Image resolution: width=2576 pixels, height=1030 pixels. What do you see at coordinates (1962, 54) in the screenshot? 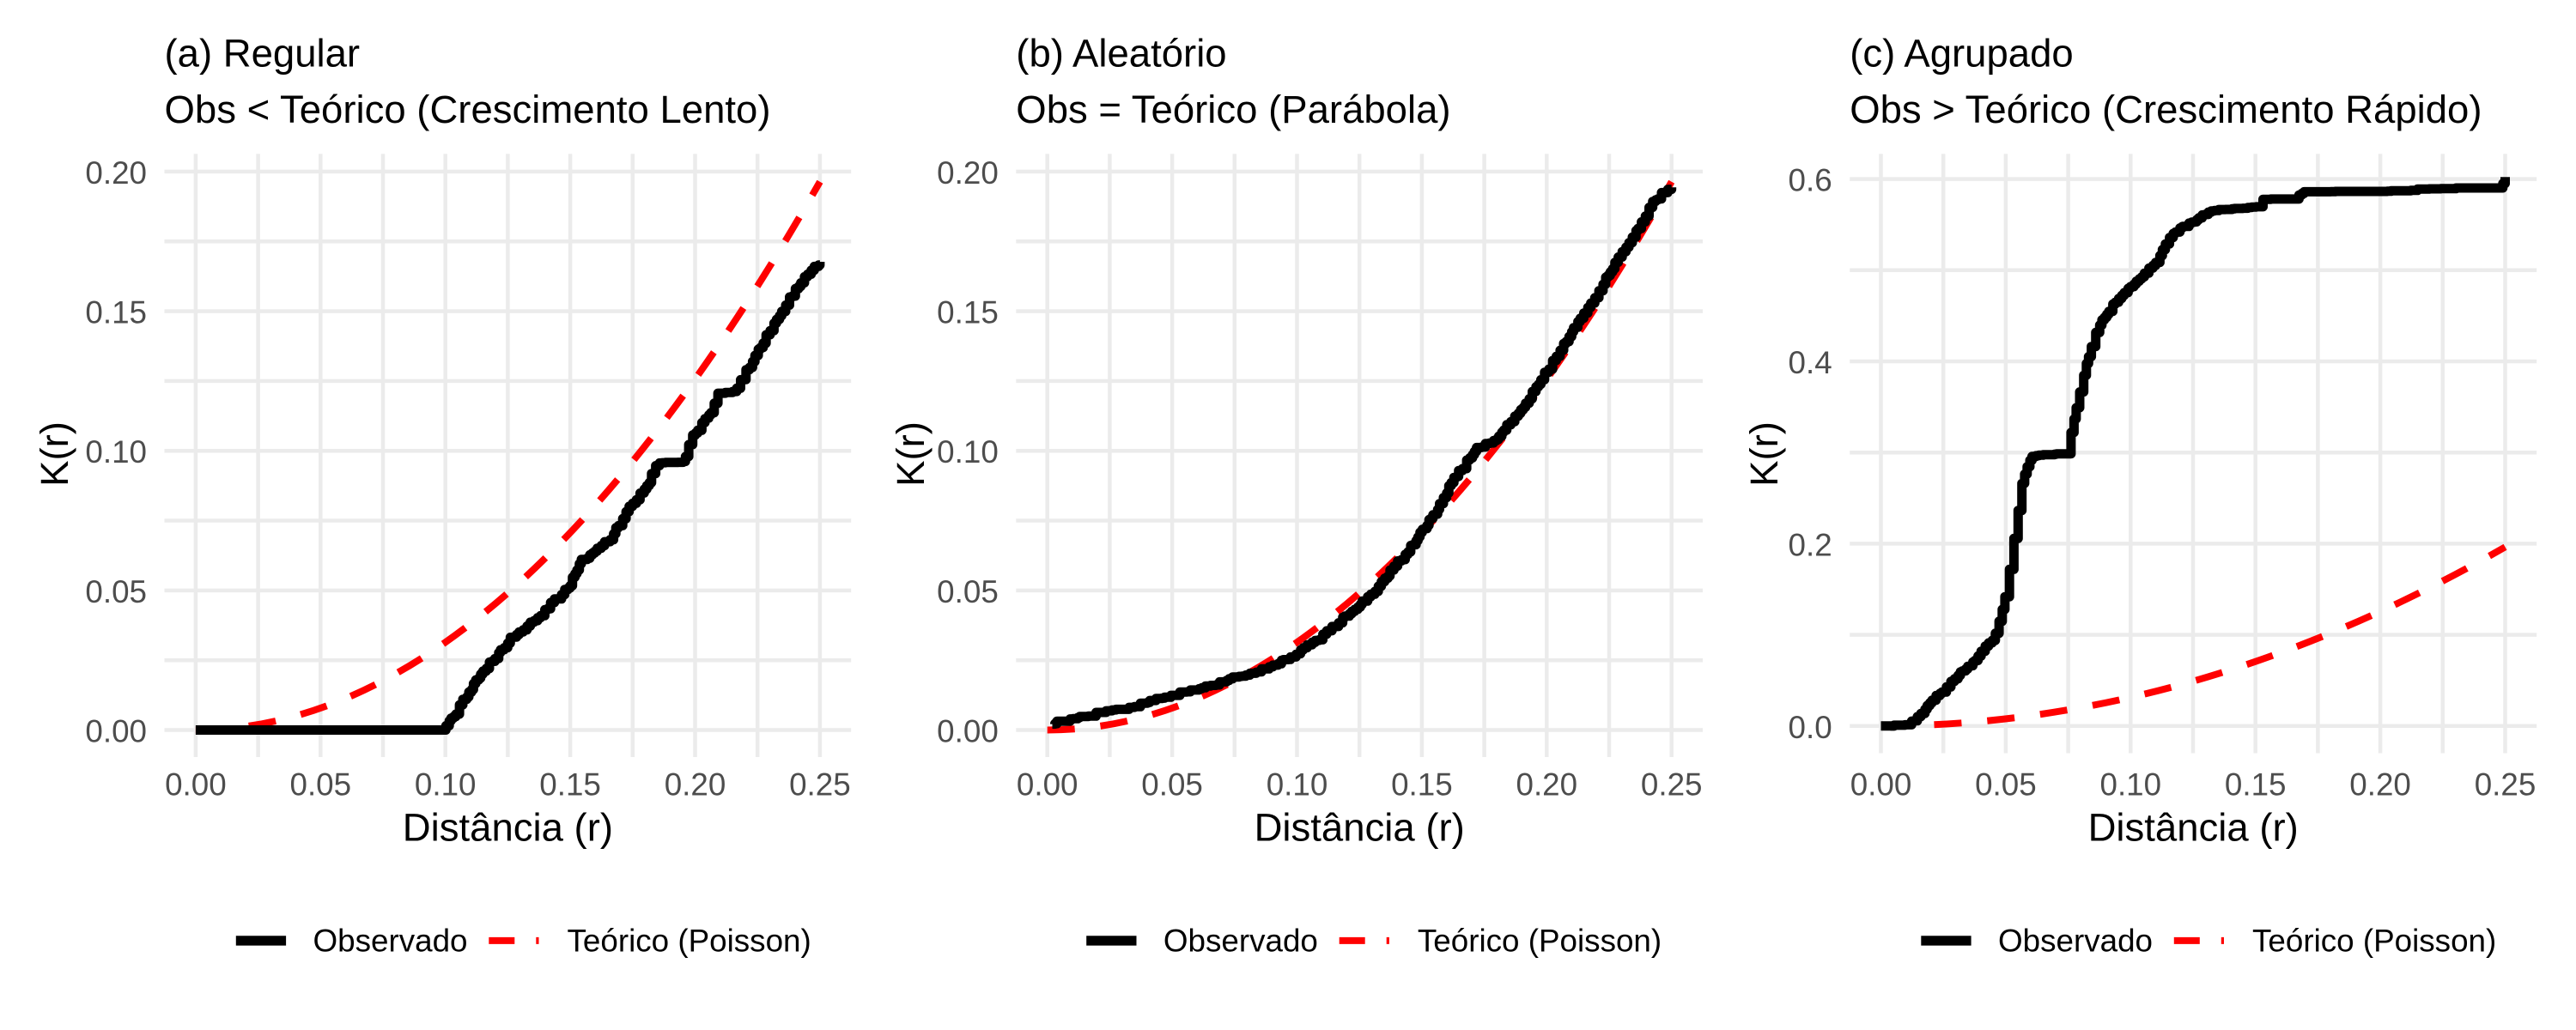
I see `svg-text: (c) Agrupado` at bounding box center [1962, 54].